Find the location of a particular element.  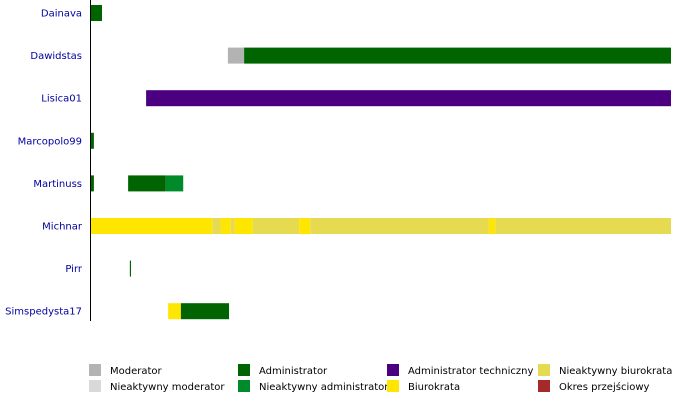

legend-label-bureaucrat: Biurokrata is located at coordinates (434, 387).